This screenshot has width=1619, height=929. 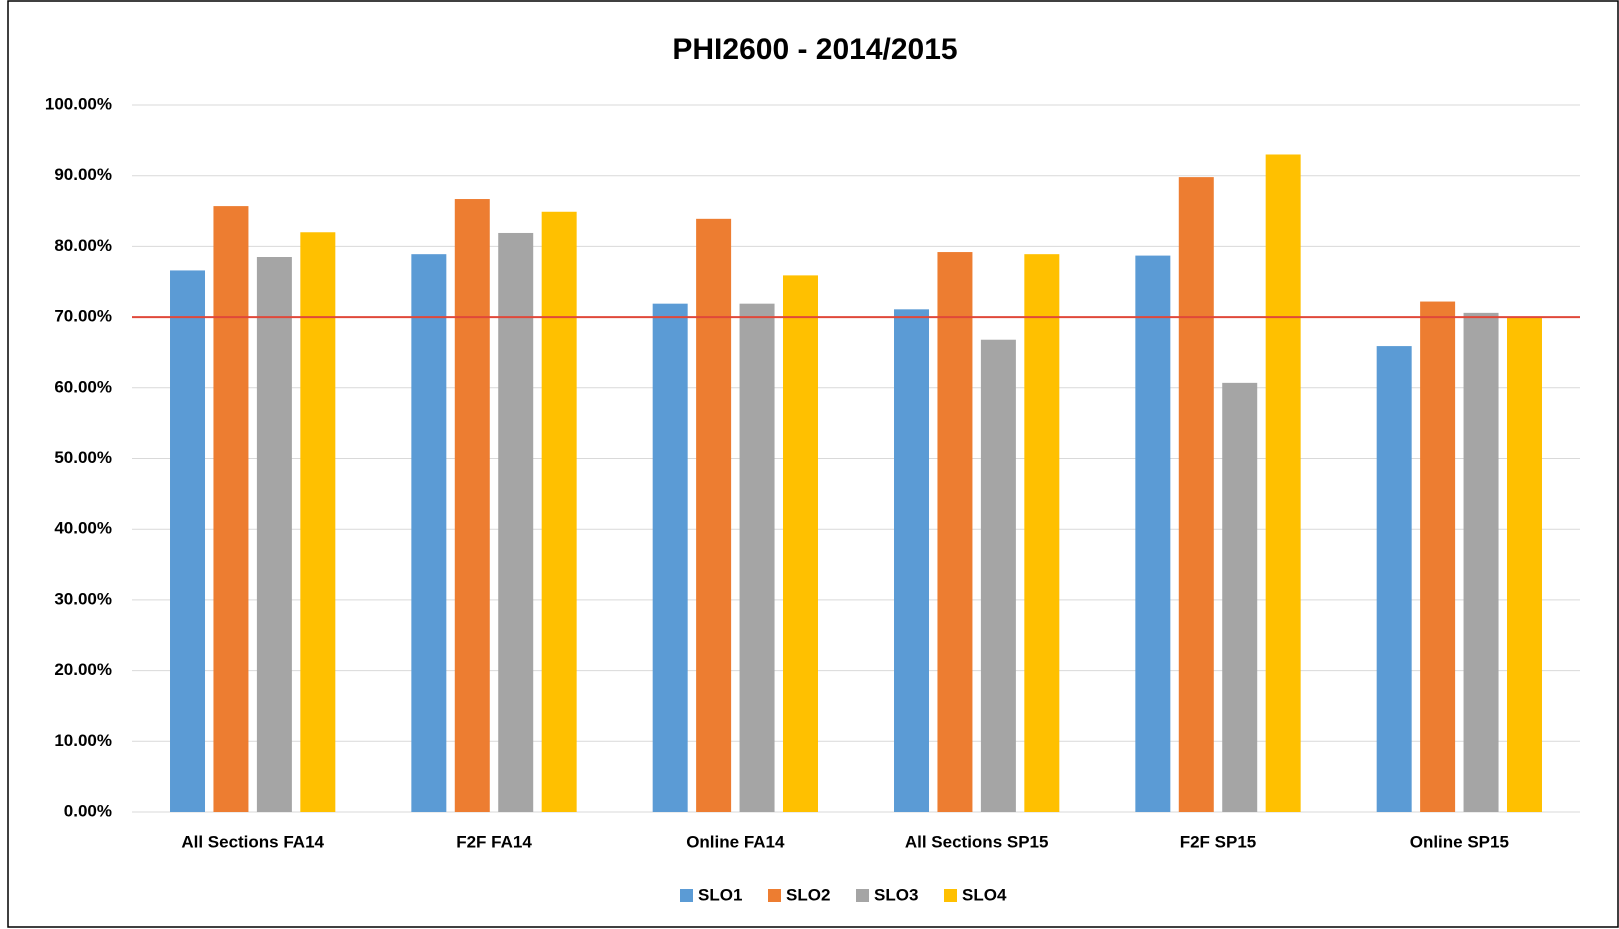 I want to click on y-tick-label: 30.00%, so click(x=83, y=598).